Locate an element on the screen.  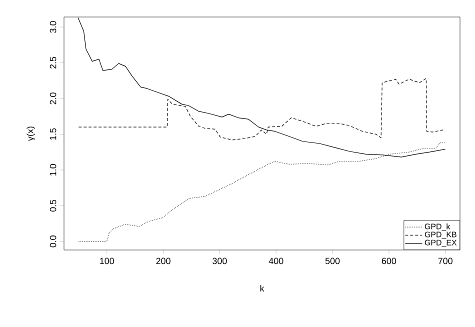
x-tick-label: 700 is located at coordinates (445, 261).